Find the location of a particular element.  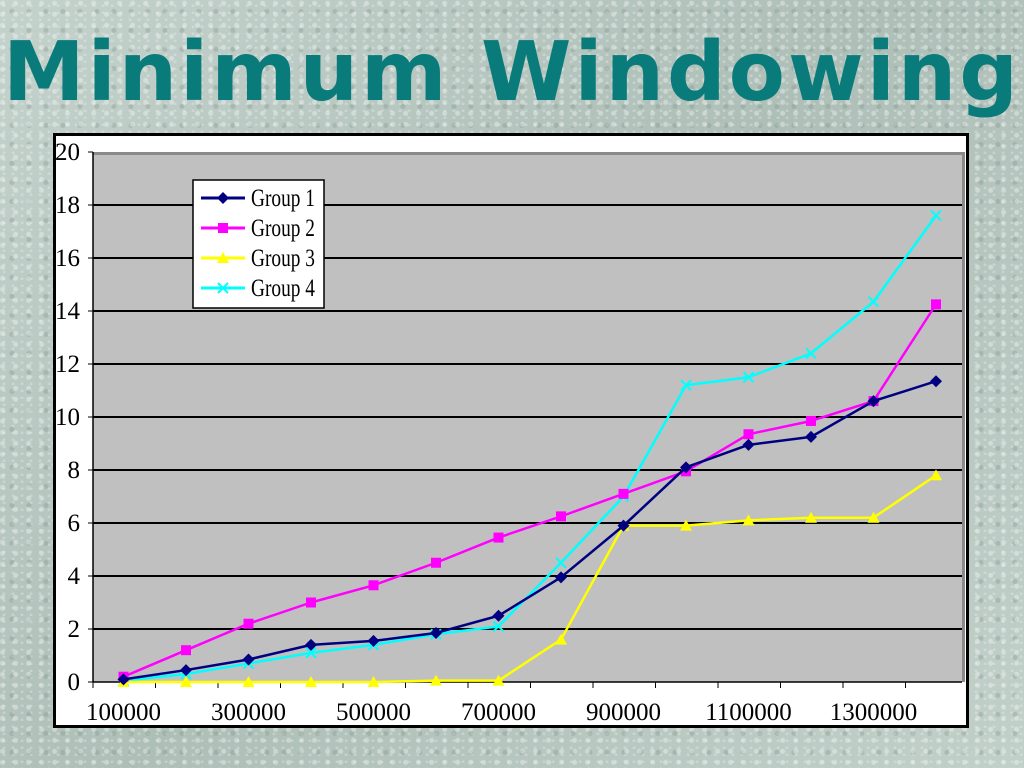

slide-title: Minimum Windowing is located at coordinates (512, 72).